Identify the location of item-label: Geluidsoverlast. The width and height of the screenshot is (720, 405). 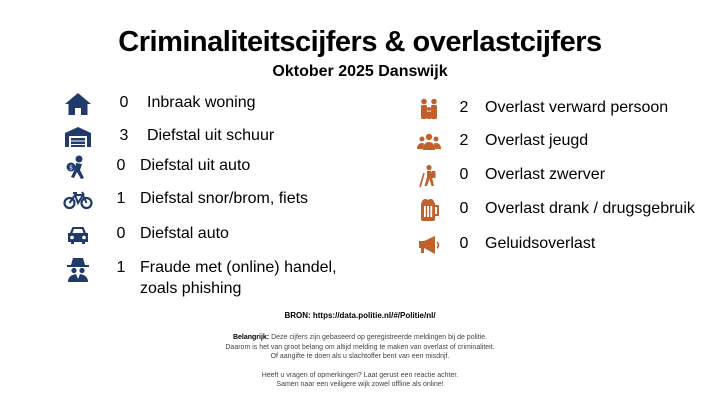
(540, 243).